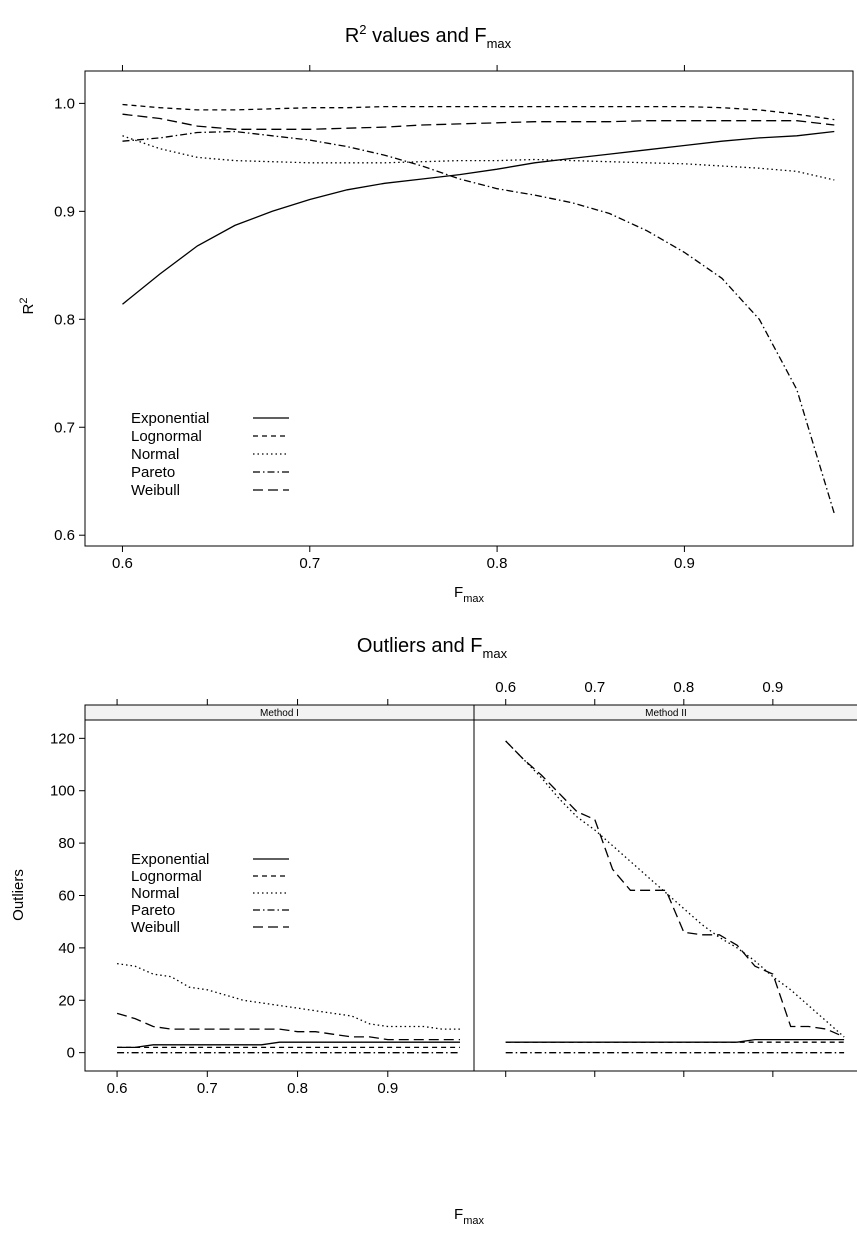  What do you see at coordinates (153, 472) in the screenshot?
I see `r2-legend-label-pareto: Pareto` at bounding box center [153, 472].